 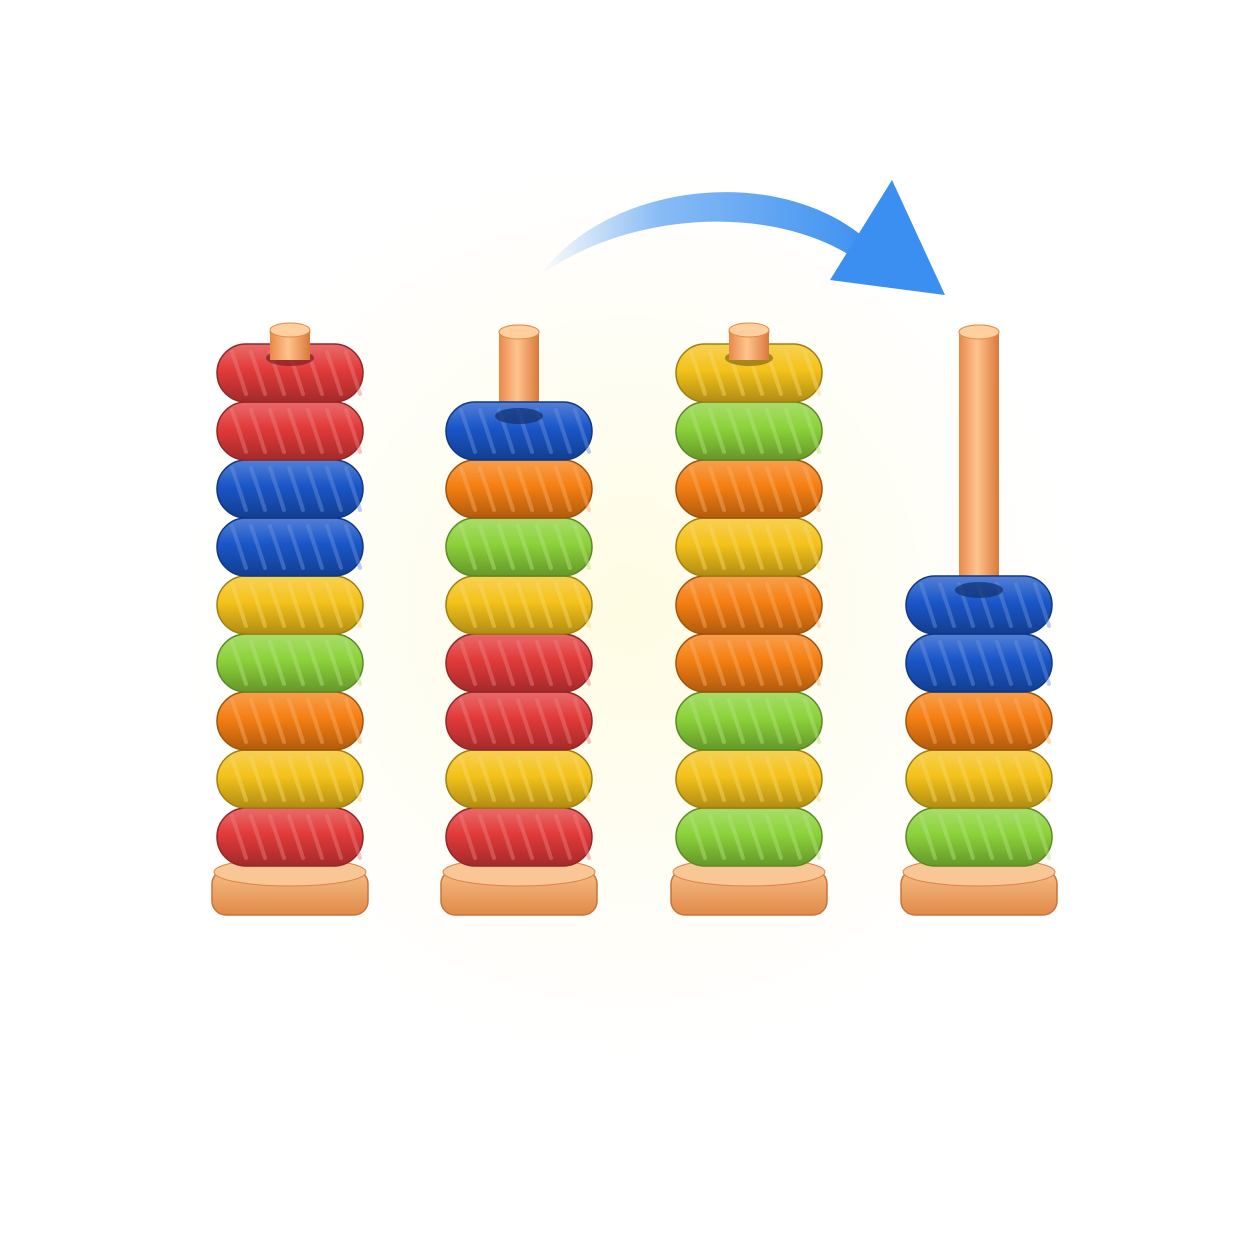 I want to click on move-arrow, so click(x=742, y=237).